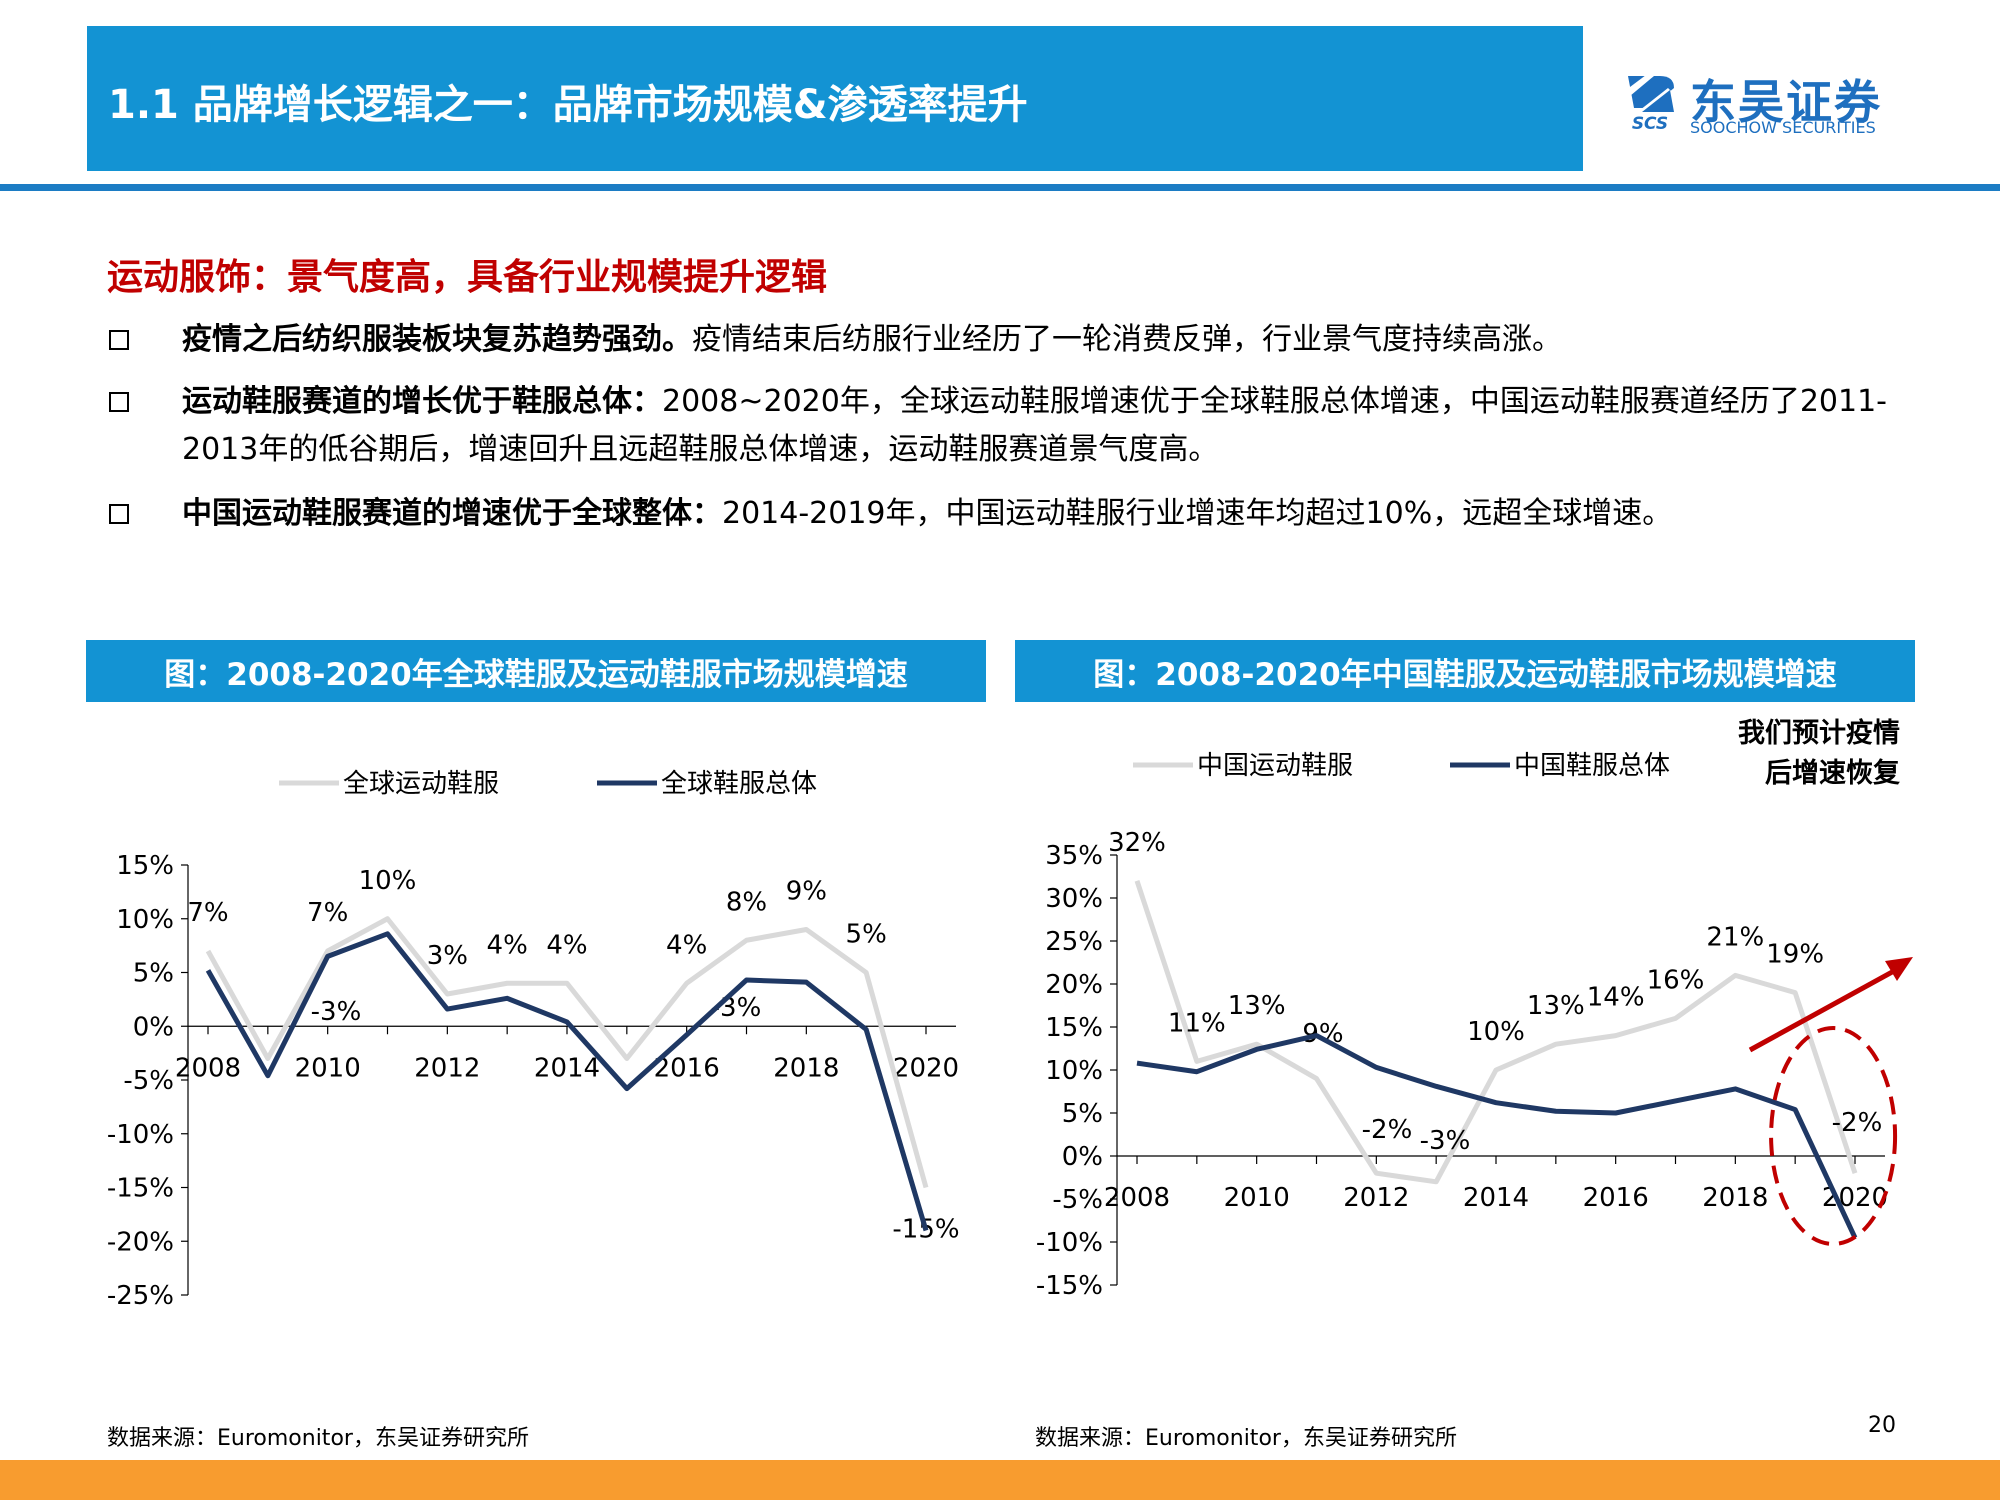 The height and width of the screenshot is (1500, 2000). What do you see at coordinates (1650, 92) in the screenshot?
I see `soochow-logo-icon` at bounding box center [1650, 92].